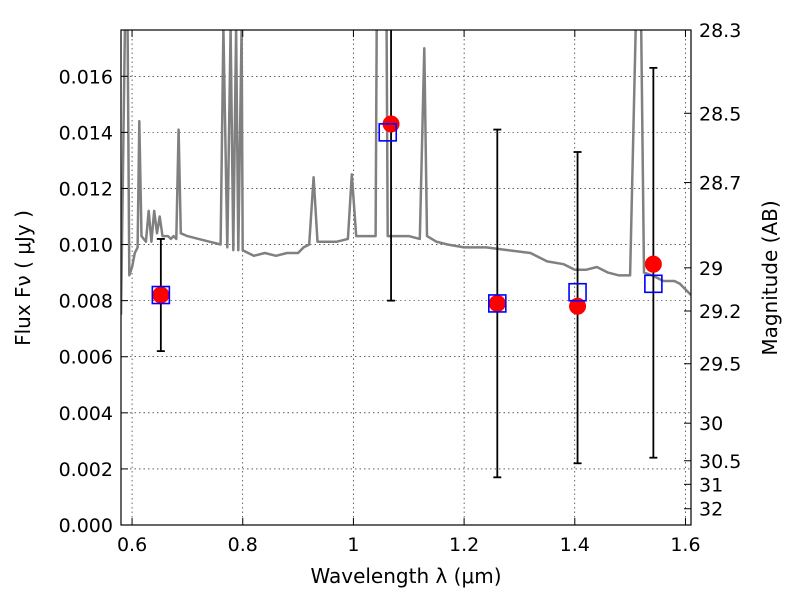 Image resolution: width=800 pixels, height=600 pixels. What do you see at coordinates (464, 545) in the screenshot?
I see `x-tick-label: 1.2` at bounding box center [464, 545].